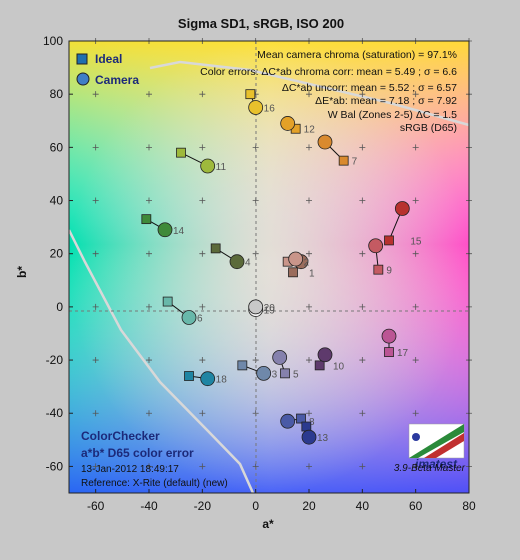 Image resolution: width=520 pixels, height=560 pixels. I want to click on stat-chroma-uncorr: ΔC*ab uncorr: mean = 5.52 ; σ = 6.57, so click(369, 88).